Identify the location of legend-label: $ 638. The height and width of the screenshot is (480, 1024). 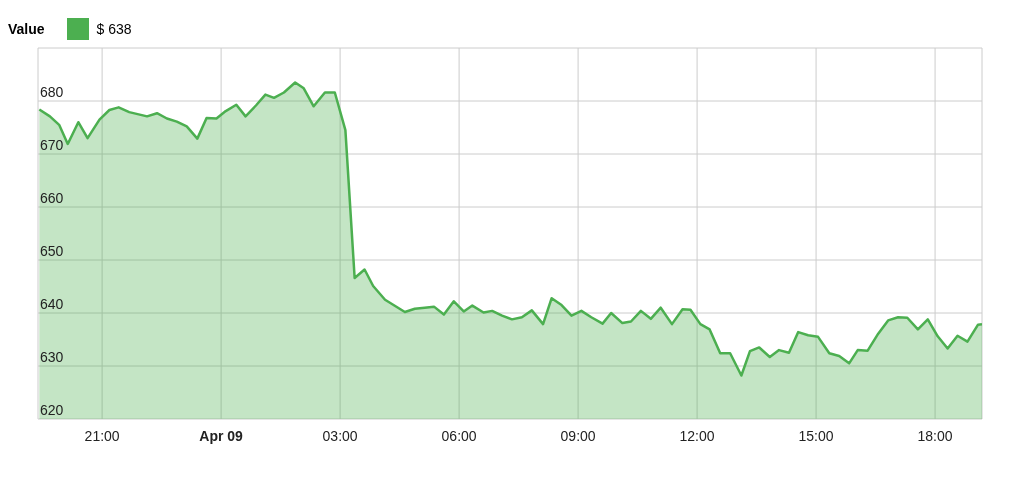
(113, 29).